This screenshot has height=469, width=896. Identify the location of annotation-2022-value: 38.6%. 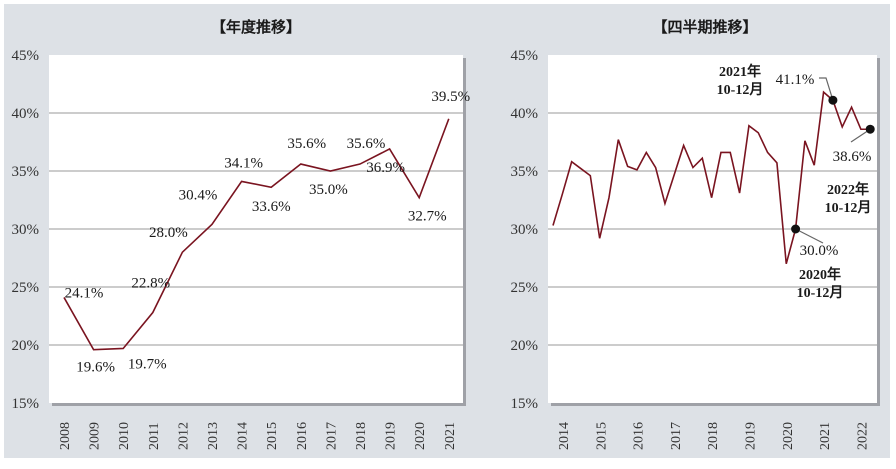
(852, 157).